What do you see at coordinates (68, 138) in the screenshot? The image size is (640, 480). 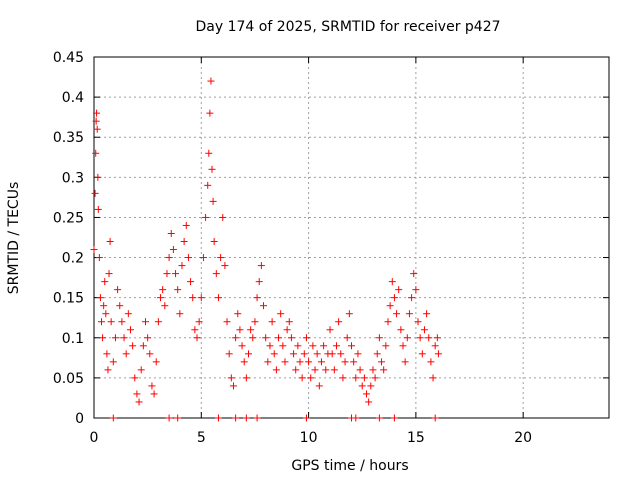 I see `y-tick-label: 0.35` at bounding box center [68, 138].